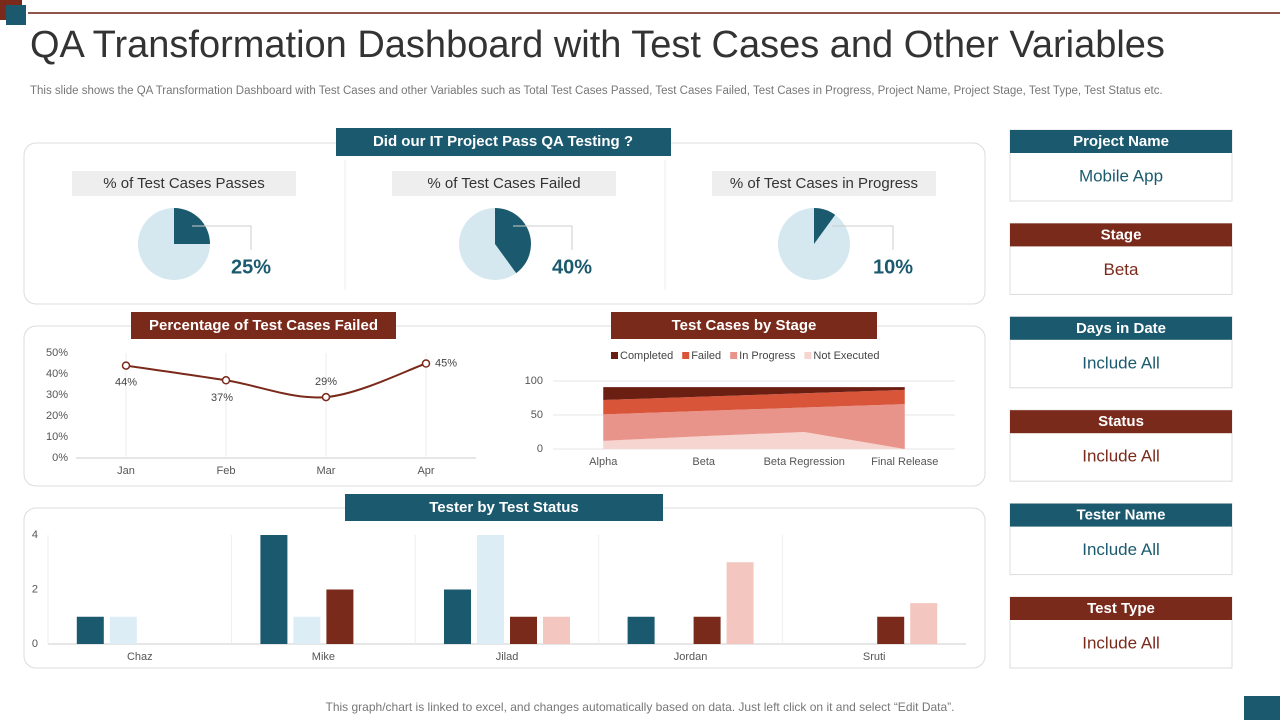 The width and height of the screenshot is (1280, 720). What do you see at coordinates (126, 471) in the screenshot?
I see `x-tick-label: Jan` at bounding box center [126, 471].